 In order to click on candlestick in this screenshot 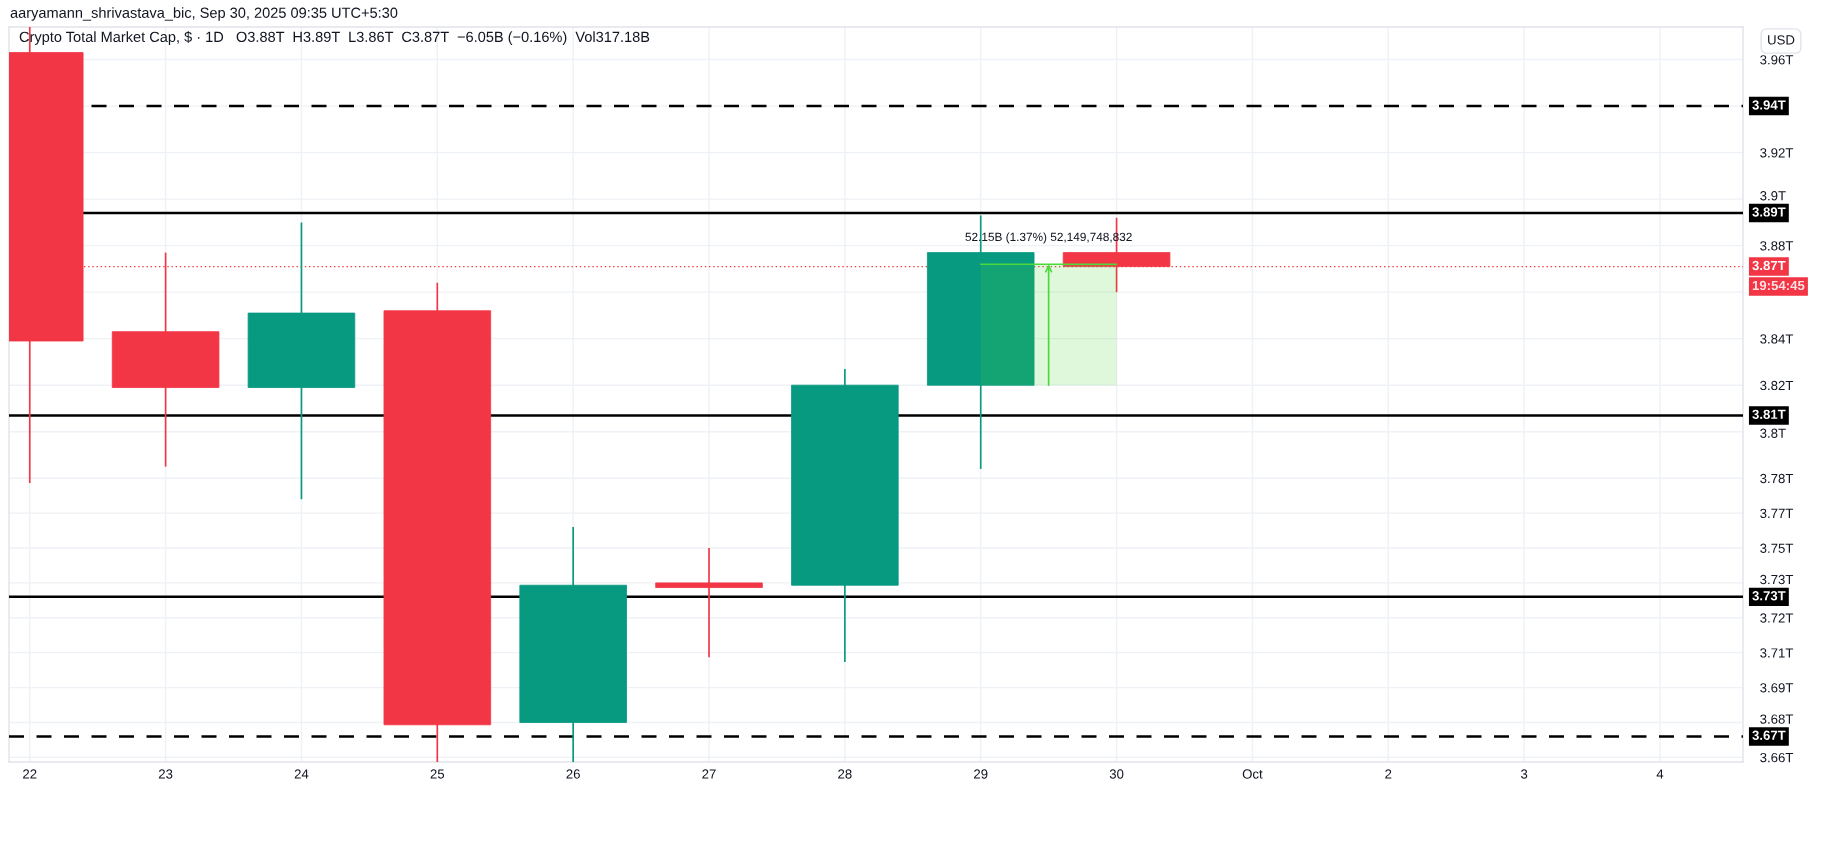, I will do `click(709, 603)`.